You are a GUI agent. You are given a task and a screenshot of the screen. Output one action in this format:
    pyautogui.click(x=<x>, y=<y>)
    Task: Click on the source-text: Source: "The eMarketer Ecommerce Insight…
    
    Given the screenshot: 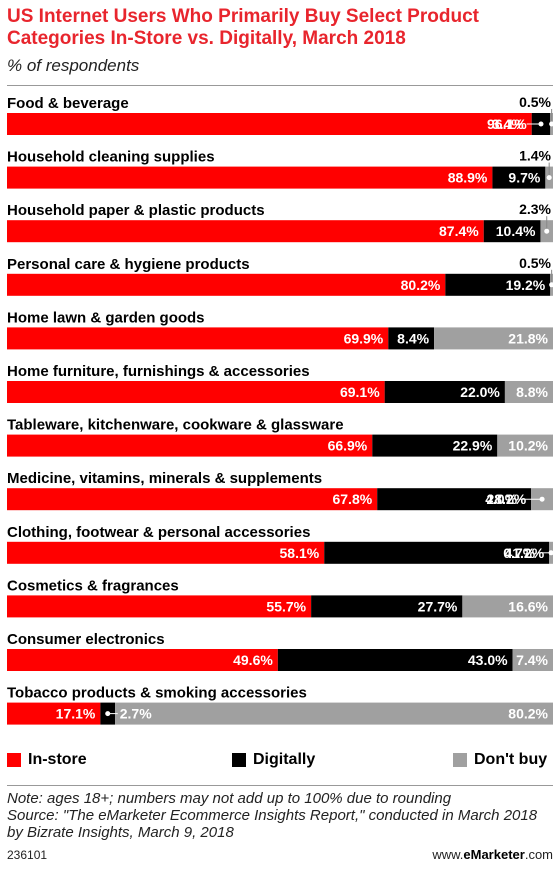 What is the action you would take?
    pyautogui.click(x=272, y=824)
    